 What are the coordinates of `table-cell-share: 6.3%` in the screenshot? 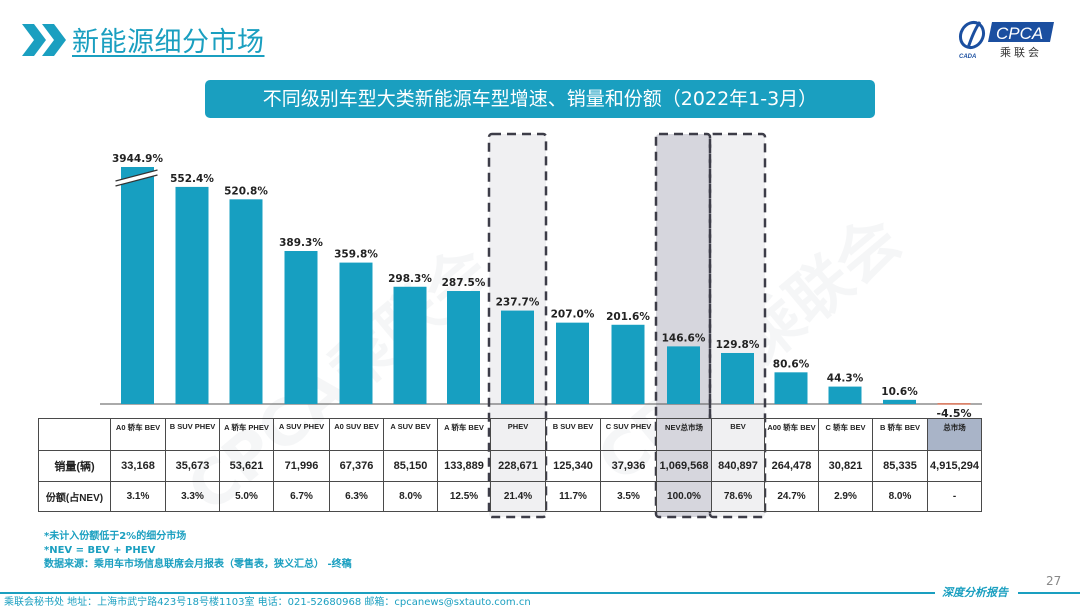 It's located at (356, 496).